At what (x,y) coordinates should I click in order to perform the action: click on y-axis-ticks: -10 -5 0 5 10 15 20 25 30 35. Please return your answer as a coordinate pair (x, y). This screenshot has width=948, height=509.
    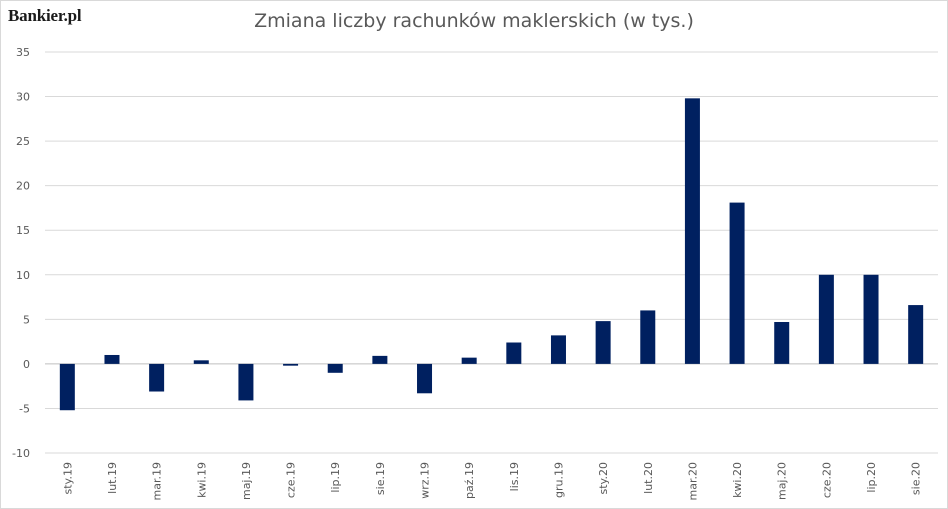
    Looking at the image, I should click on (21, 253).